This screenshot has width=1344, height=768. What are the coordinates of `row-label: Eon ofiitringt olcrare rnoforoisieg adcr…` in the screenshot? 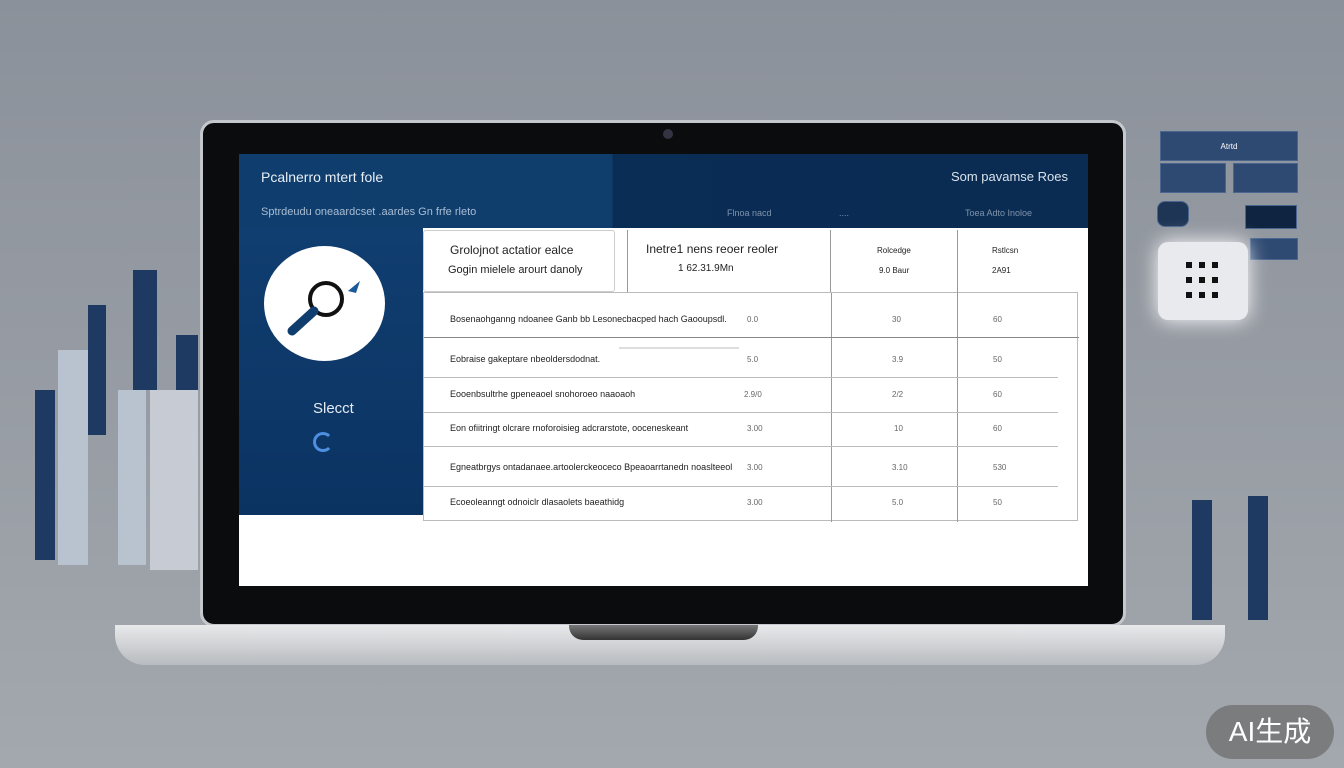 It's located at (569, 428).